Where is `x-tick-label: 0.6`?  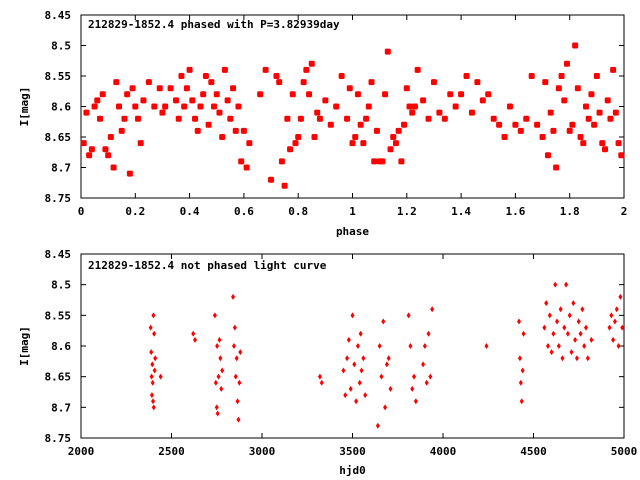 x-tick-label: 0.6 is located at coordinates (244, 211).